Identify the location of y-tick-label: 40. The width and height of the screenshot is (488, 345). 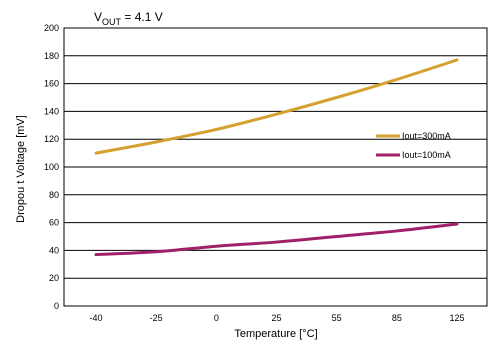
(54, 250).